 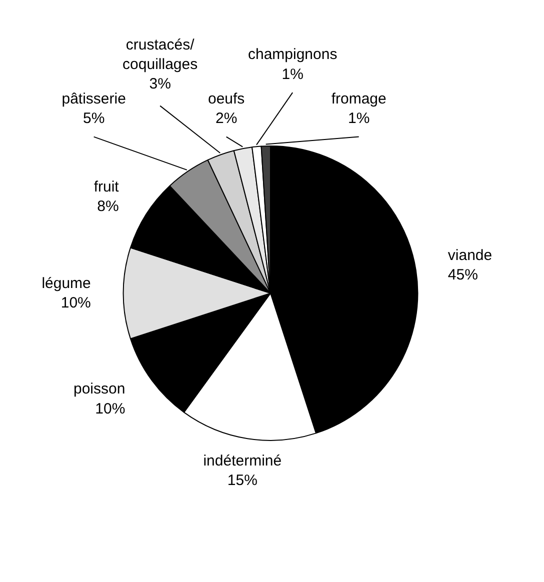 I want to click on slice-label: oeufs, so click(x=226, y=99).